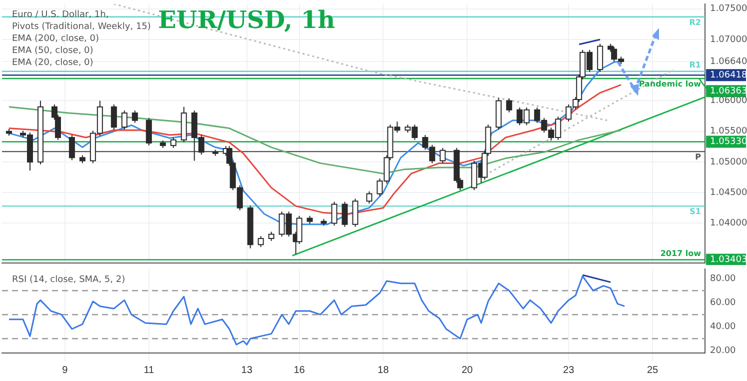 This screenshot has width=747, height=381. What do you see at coordinates (728, 9) in the screenshot?
I see `y-tick-label: 1.07500` at bounding box center [728, 9].